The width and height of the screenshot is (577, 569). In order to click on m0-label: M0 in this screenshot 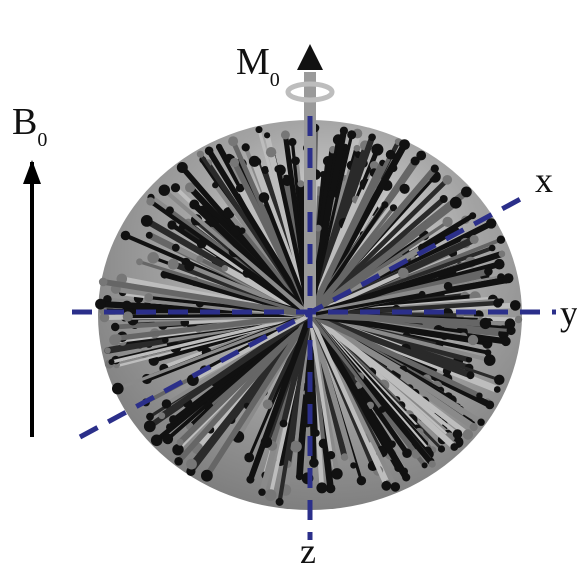, I will do `click(258, 66)`.